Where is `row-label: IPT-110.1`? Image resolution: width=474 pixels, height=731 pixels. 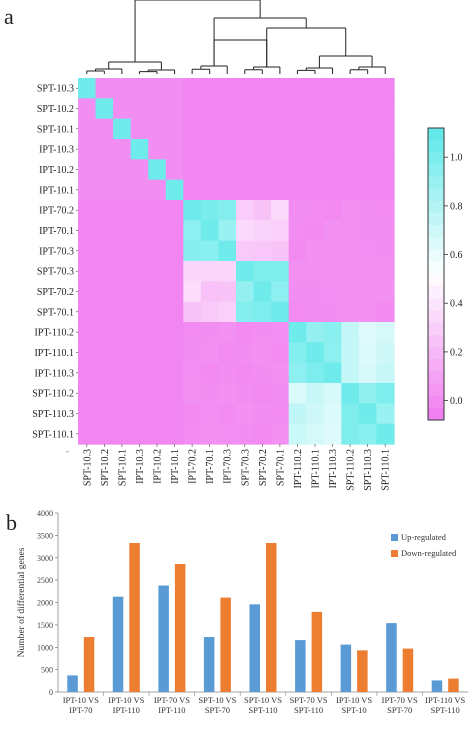
row-label: IPT-110.1 is located at coordinates (54, 353).